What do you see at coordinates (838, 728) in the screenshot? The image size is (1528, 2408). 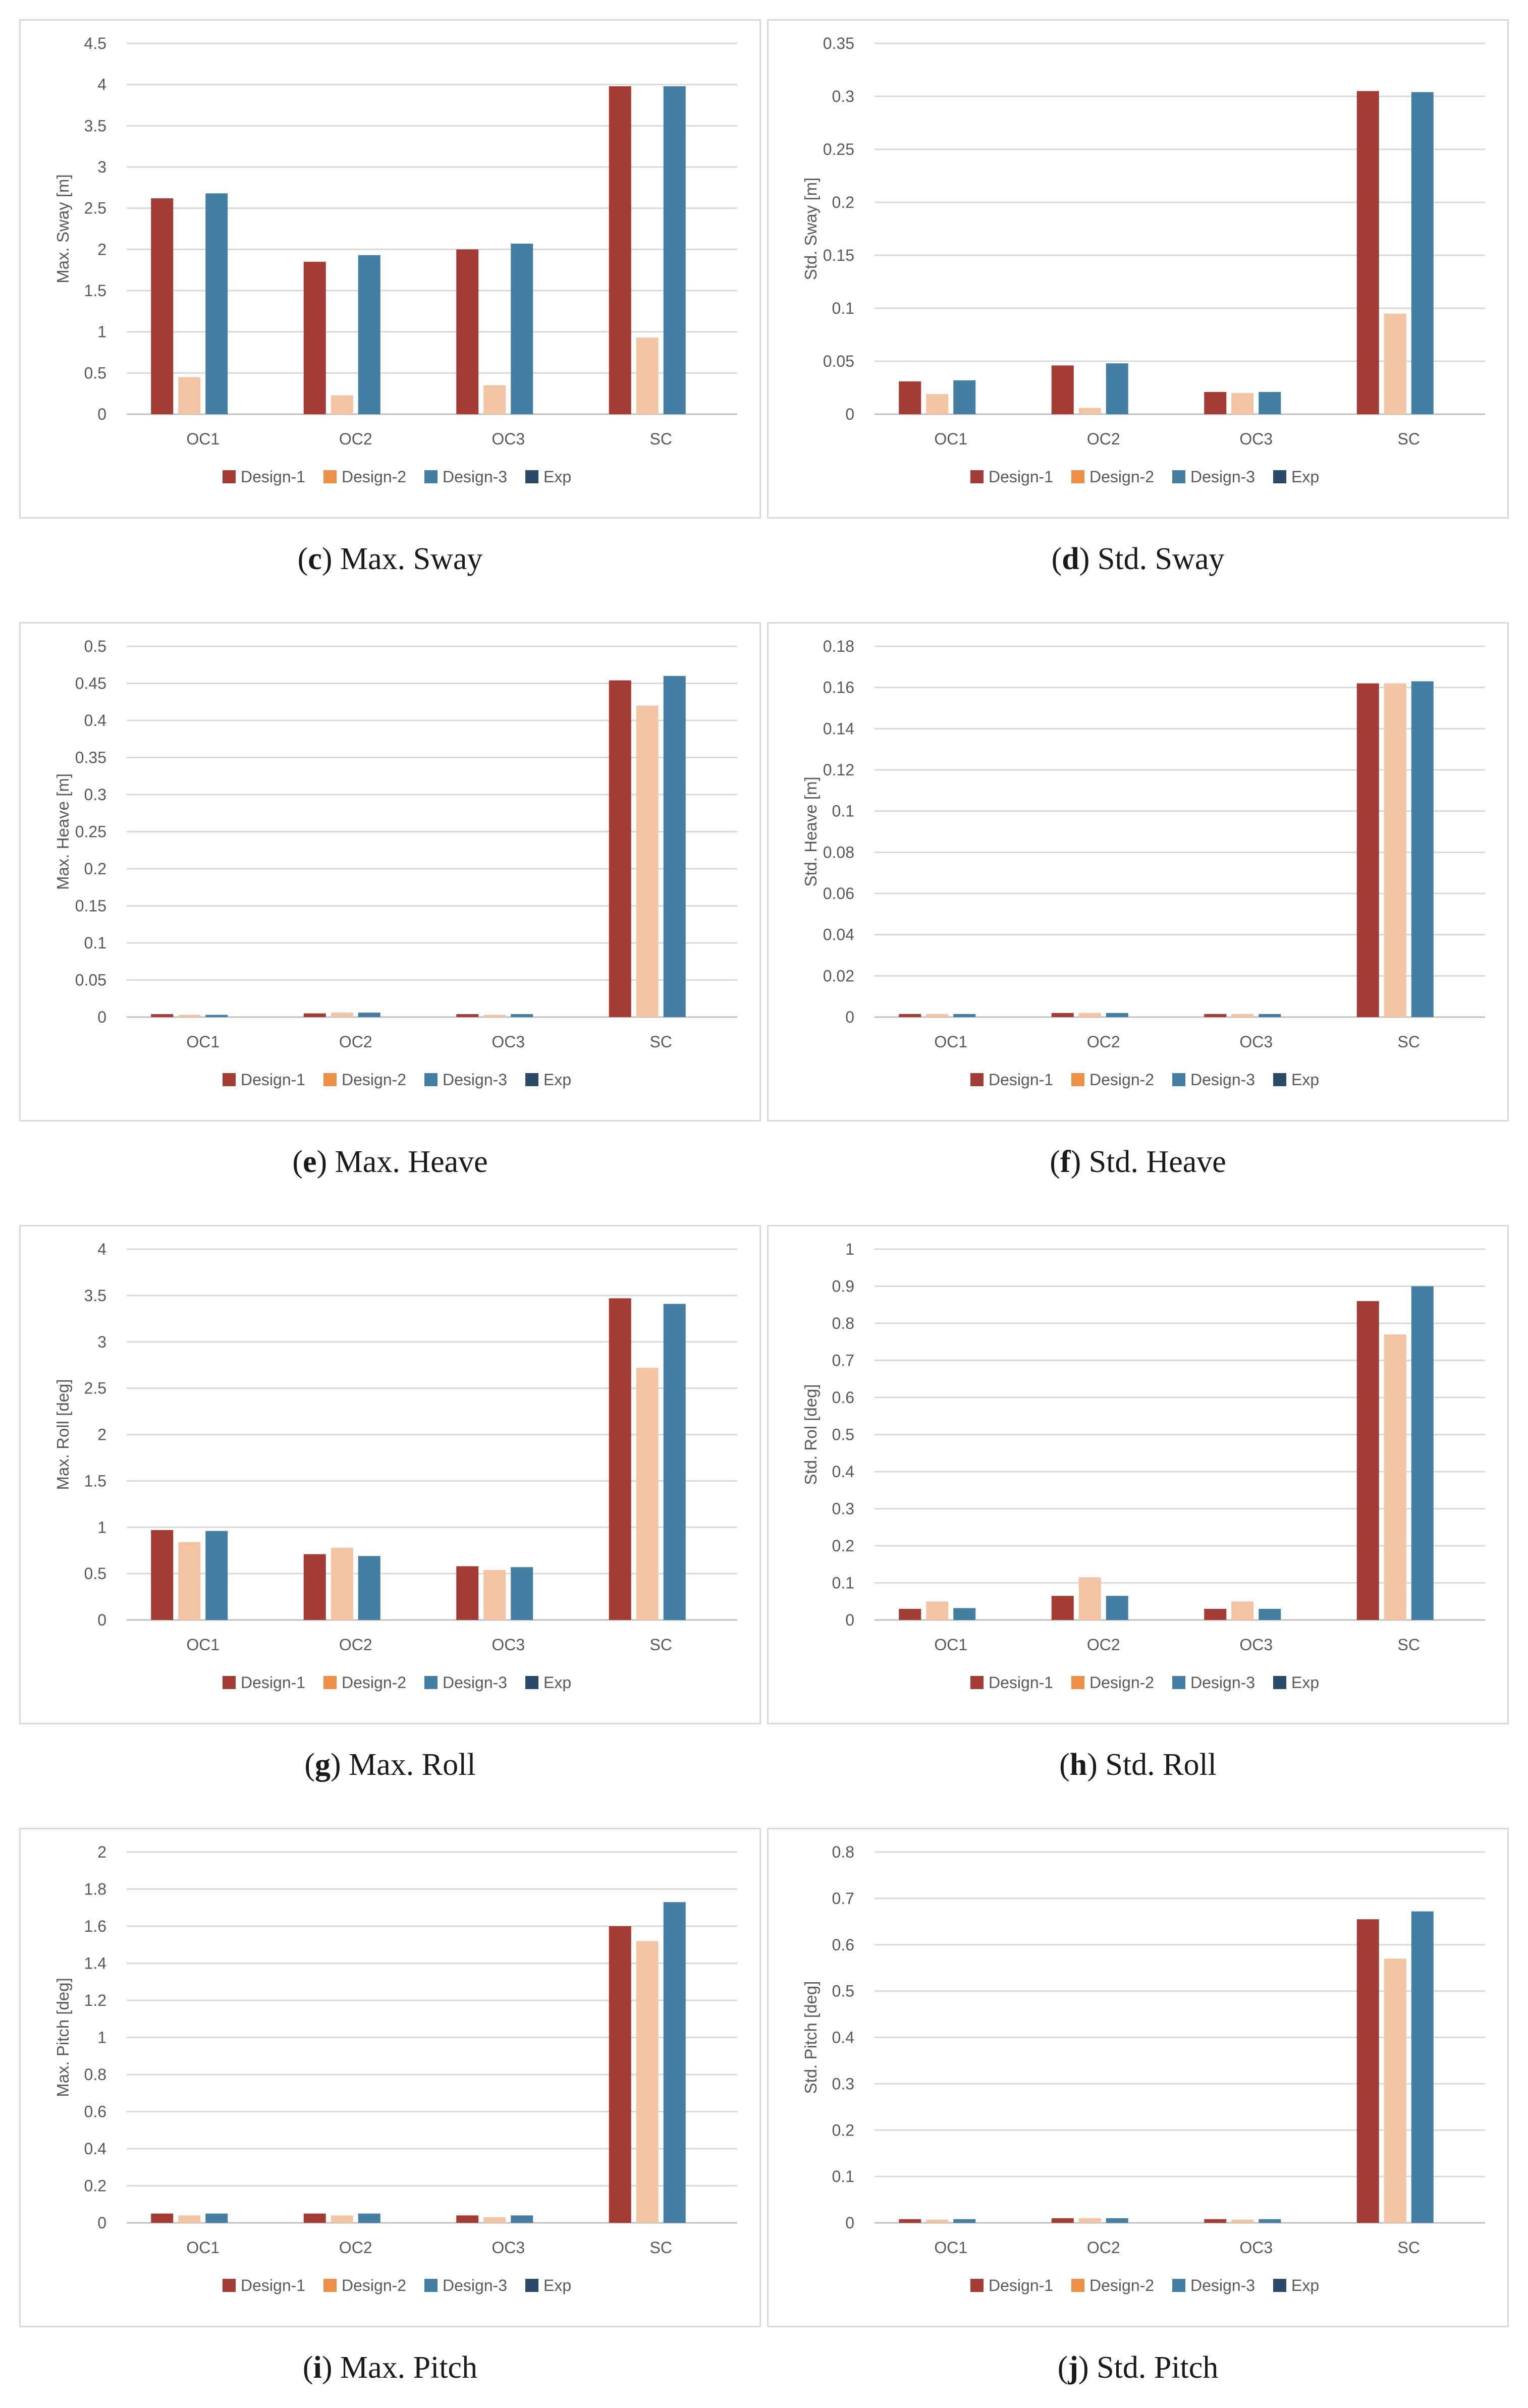 I see `y-tick-label: 0.14` at bounding box center [838, 728].